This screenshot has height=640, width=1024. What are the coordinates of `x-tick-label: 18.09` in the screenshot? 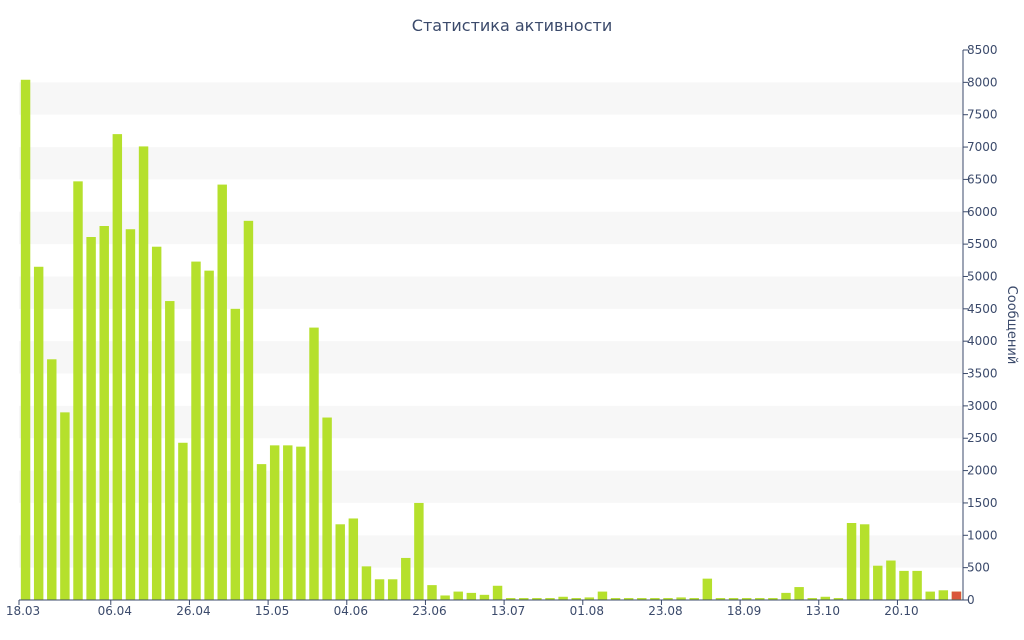 It's located at (744, 611).